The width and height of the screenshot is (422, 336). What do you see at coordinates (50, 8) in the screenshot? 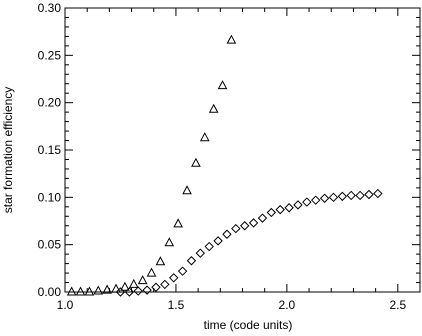
I see `y-tick-label: 0.30` at bounding box center [50, 8].